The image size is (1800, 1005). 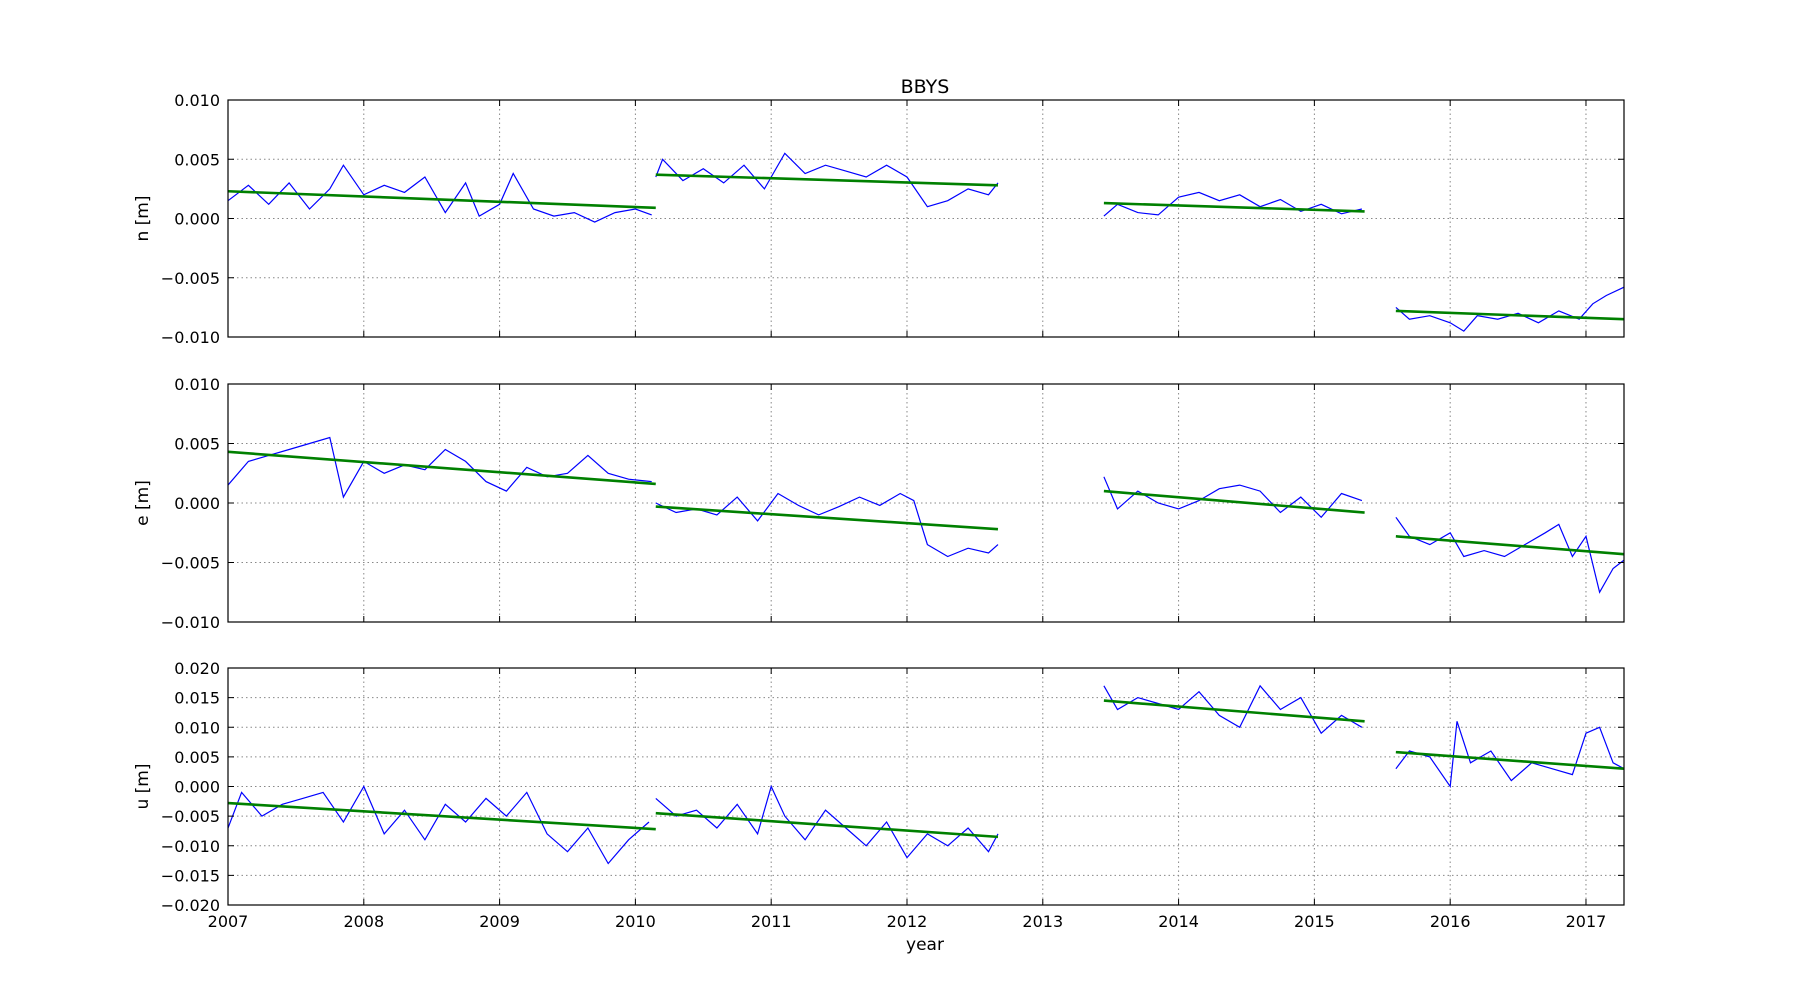 I want to click on y-tick-label: −0.020, so click(x=190, y=905).